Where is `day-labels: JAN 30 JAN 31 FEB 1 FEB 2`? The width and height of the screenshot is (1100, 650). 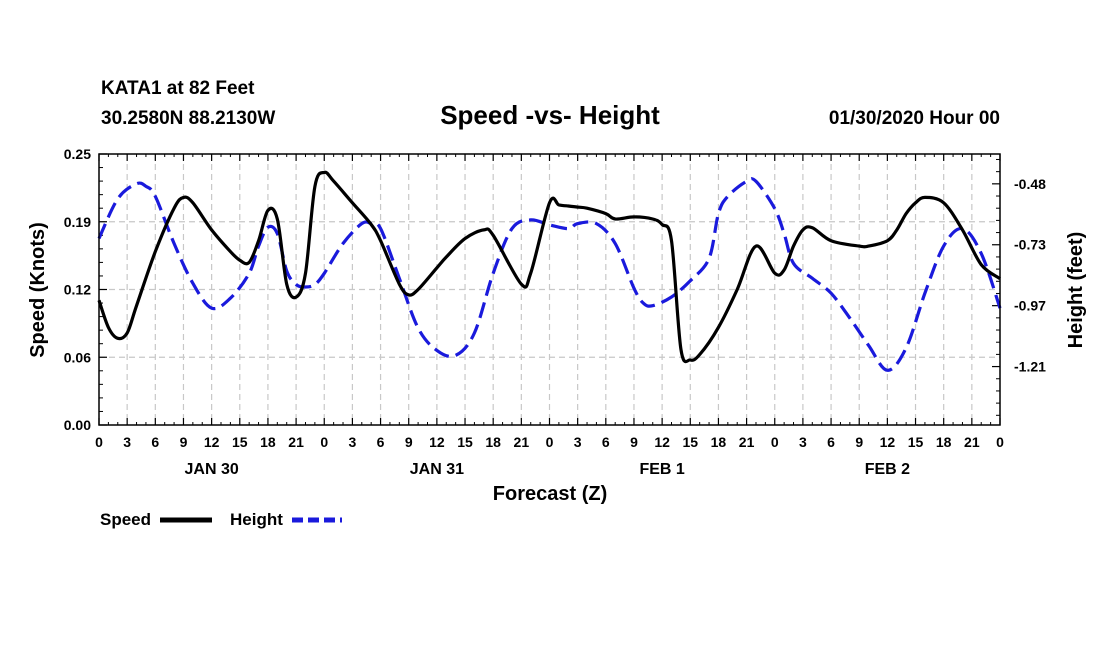
day-labels: JAN 30 JAN 31 FEB 1 FEB 2 is located at coordinates (548, 469).